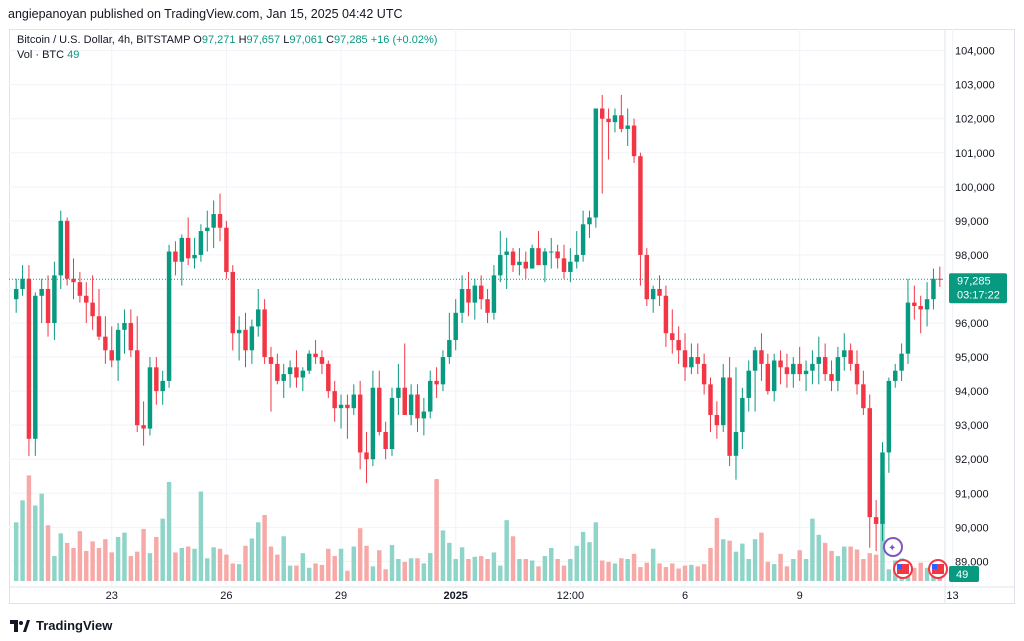 Image resolution: width=1024 pixels, height=641 pixels. Describe the element at coordinates (41, 55) in the screenshot. I see `volume-label: Vol · BTC` at that location.